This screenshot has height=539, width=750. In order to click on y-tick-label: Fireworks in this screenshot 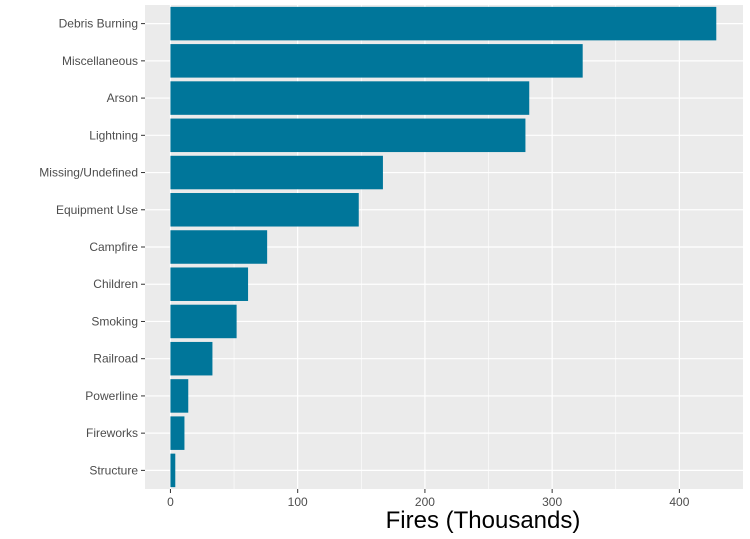, I will do `click(112, 433)`.